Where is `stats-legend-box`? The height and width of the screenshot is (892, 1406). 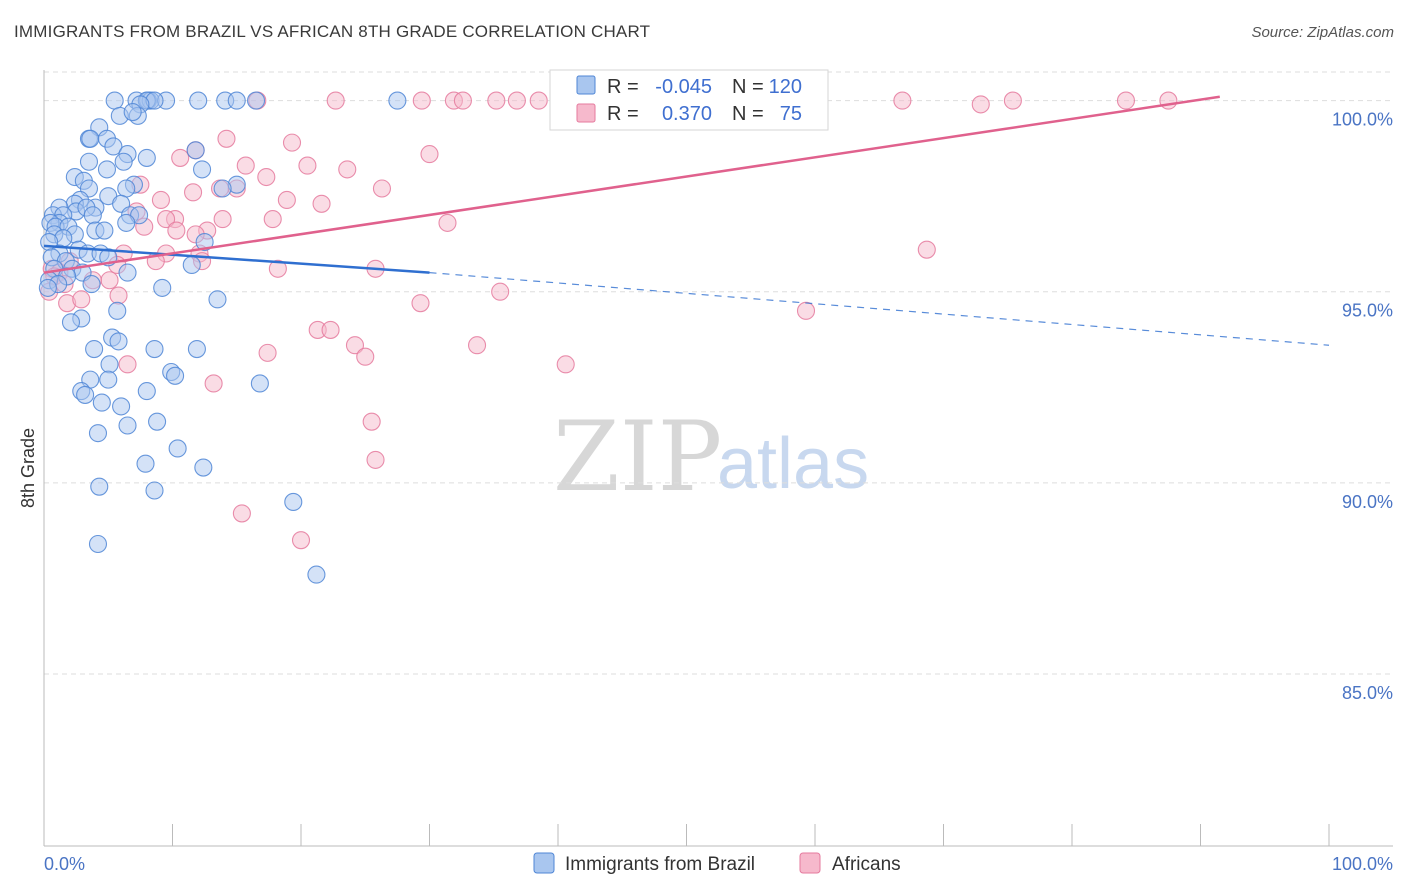
stats-legend-box is located at coordinates (689, 100).